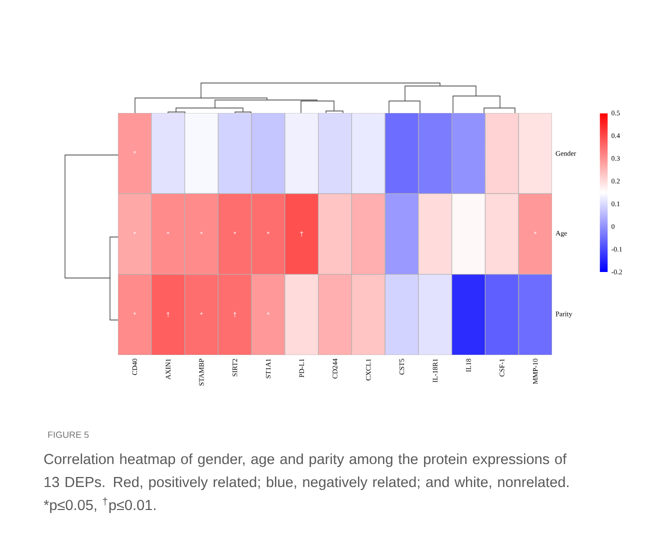 The image size is (646, 537). Describe the element at coordinates (68, 435) in the screenshot. I see `caption: FIGURE 5` at that location.